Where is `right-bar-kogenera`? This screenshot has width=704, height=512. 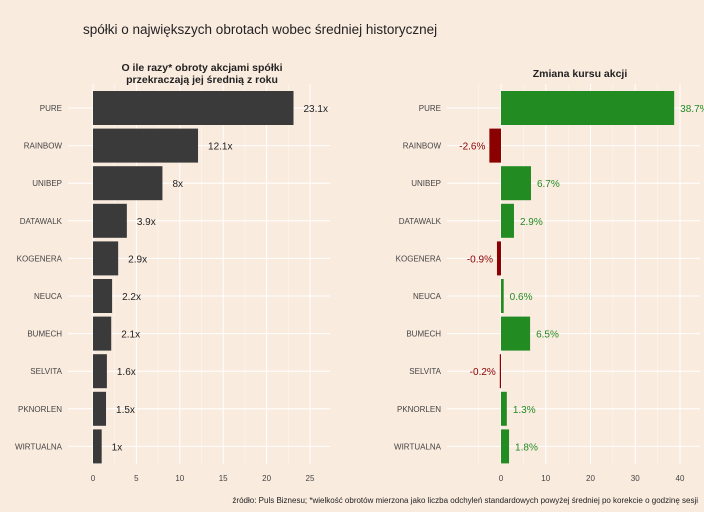 right-bar-kogenera is located at coordinates (498, 258).